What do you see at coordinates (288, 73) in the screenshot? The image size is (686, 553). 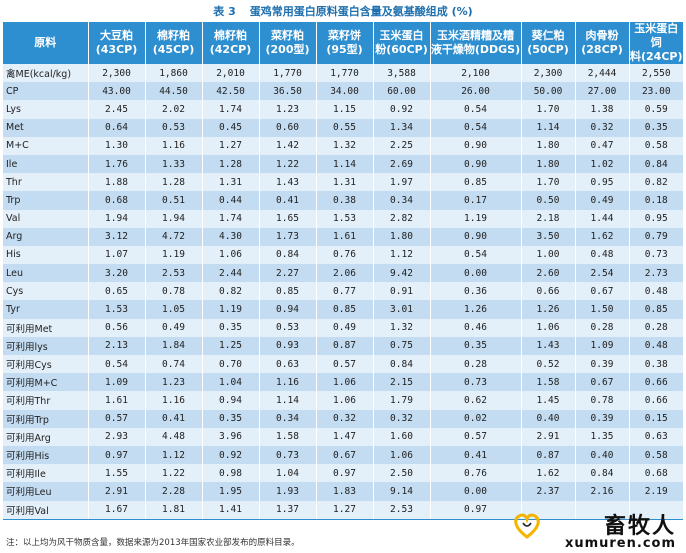 I see `table-cell: 1,770` at bounding box center [288, 73].